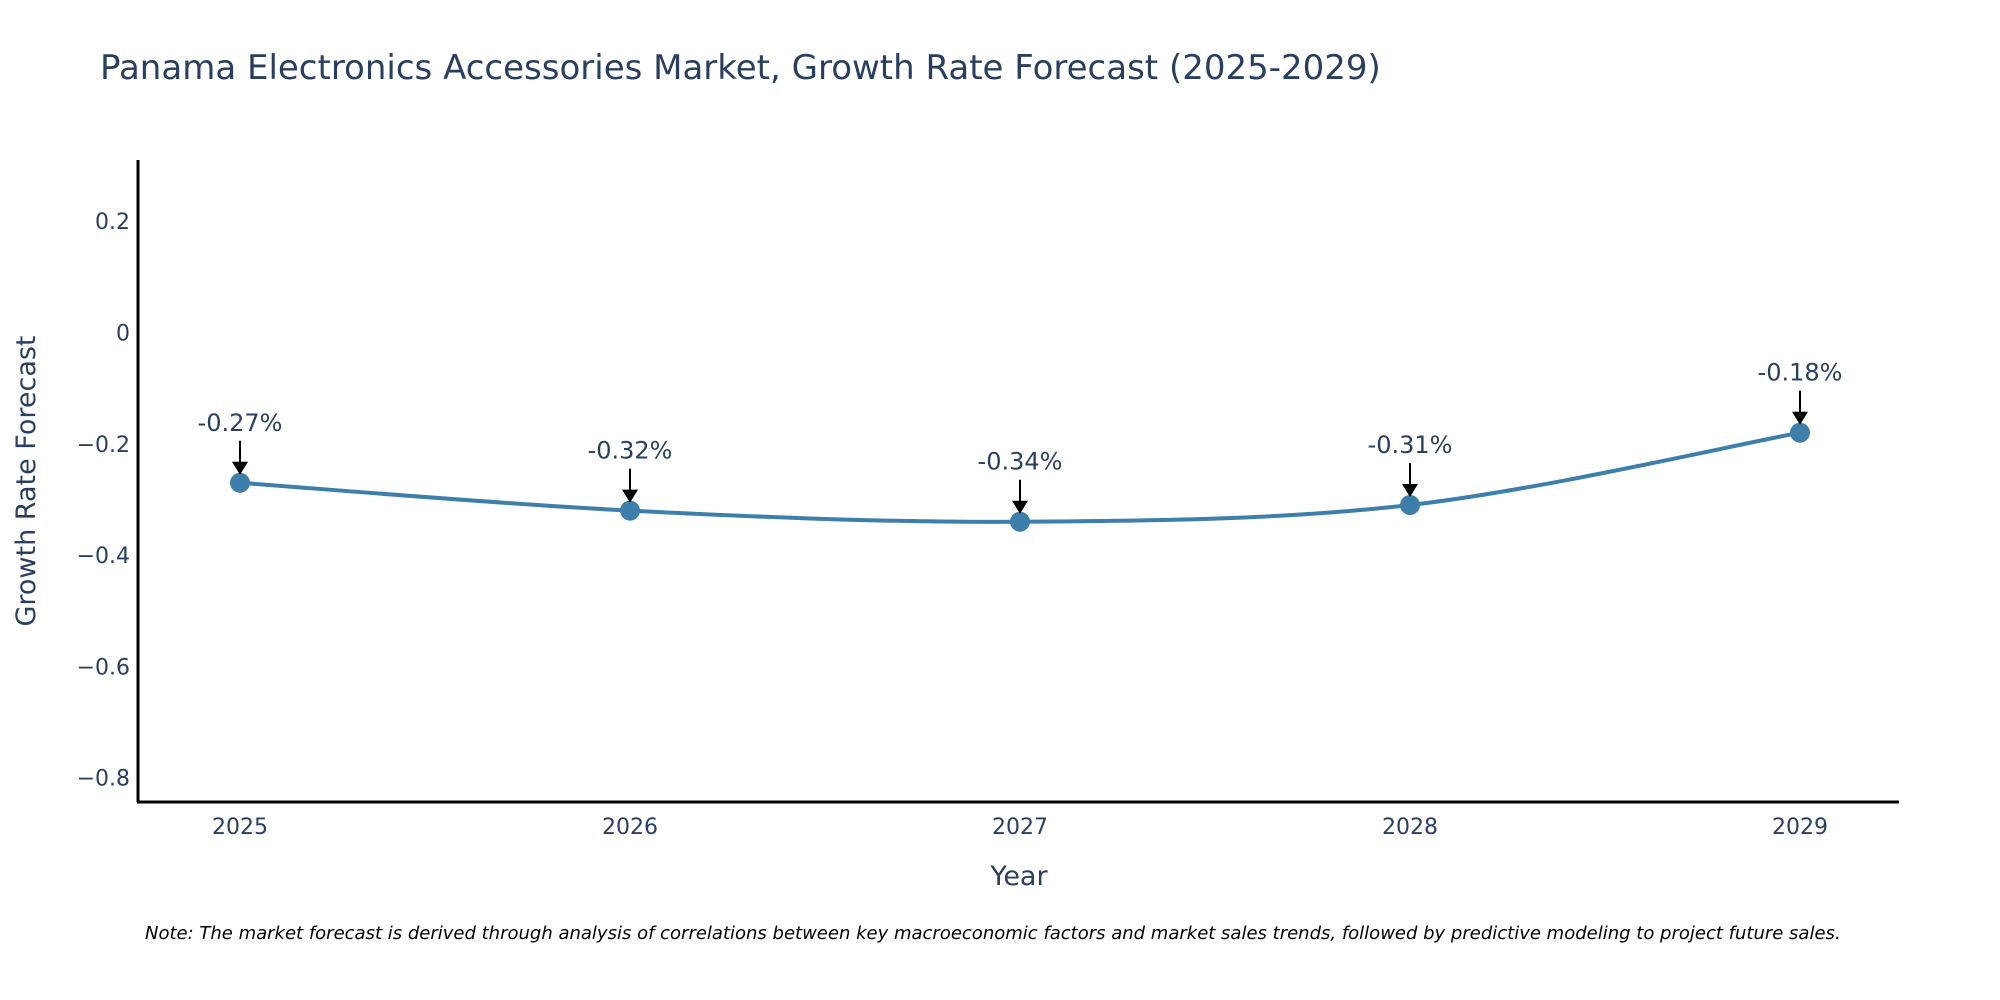 Image resolution: width=2000 pixels, height=1000 pixels. What do you see at coordinates (103, 779) in the screenshot?
I see `y-tick-label: −0.8` at bounding box center [103, 779].